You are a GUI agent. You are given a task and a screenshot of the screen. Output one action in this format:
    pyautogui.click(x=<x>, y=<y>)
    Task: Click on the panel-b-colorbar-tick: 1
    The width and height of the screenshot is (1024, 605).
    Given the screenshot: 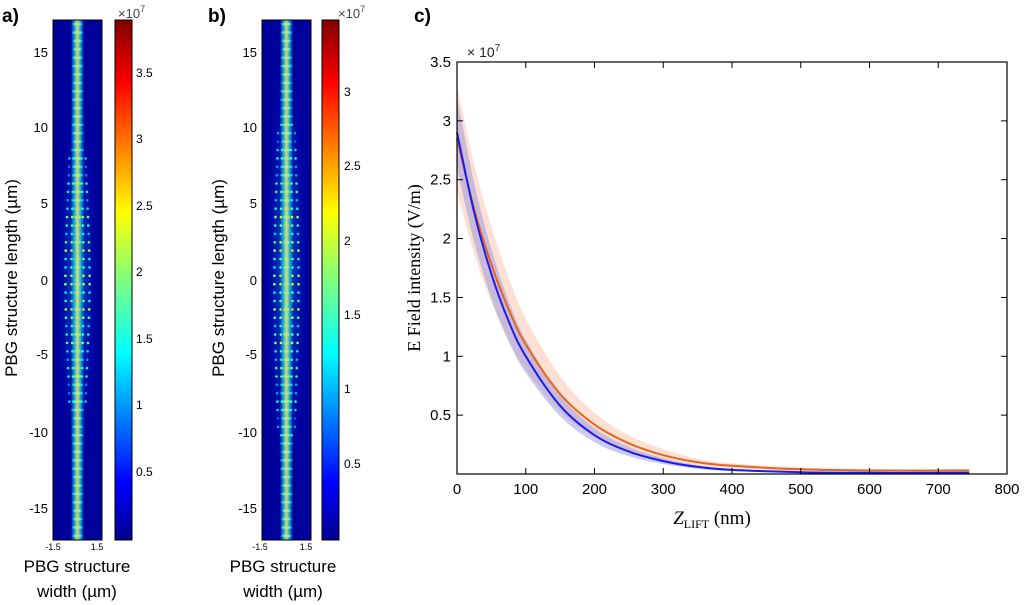 What is the action you would take?
    pyautogui.click(x=347, y=389)
    